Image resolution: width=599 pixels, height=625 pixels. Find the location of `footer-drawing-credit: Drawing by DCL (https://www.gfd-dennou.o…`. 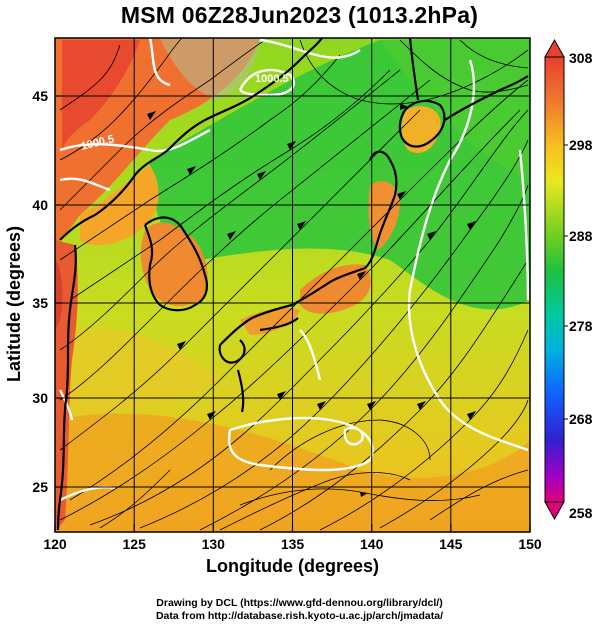

footer-drawing-credit: Drawing by DCL (https://www.gfd-dennou.o… is located at coordinates (299, 603).